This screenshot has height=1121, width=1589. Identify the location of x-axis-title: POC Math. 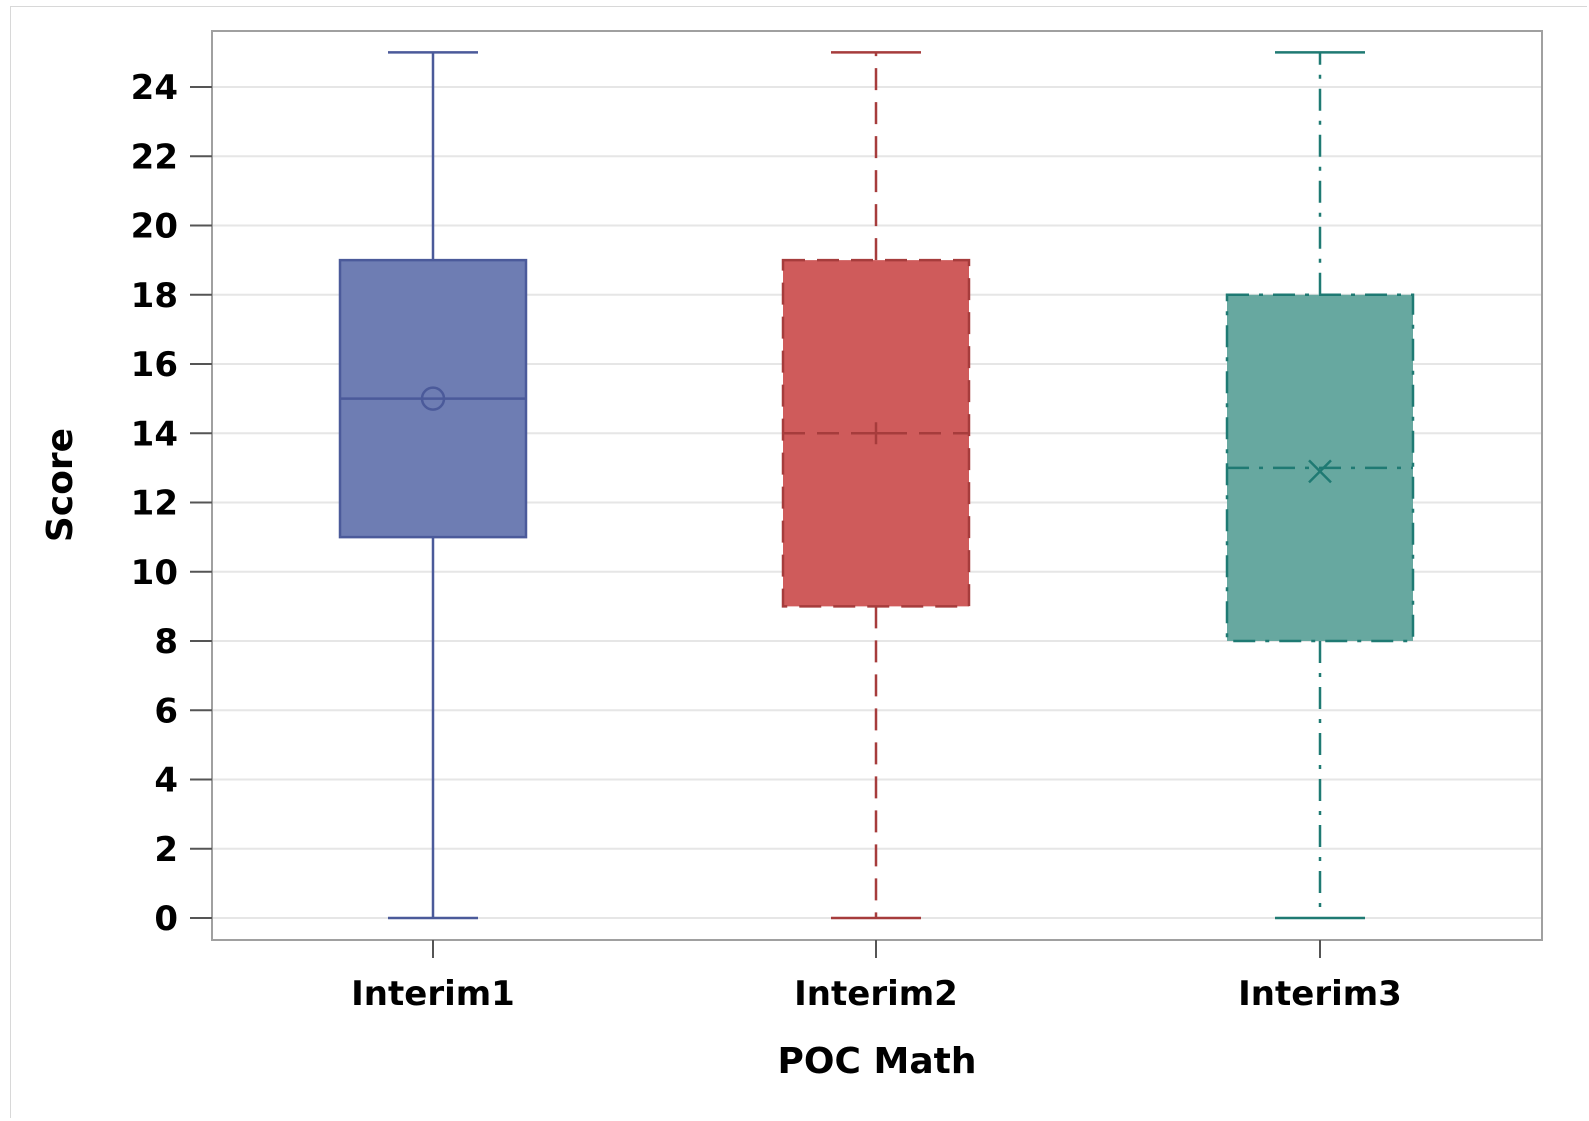
(877, 1061).